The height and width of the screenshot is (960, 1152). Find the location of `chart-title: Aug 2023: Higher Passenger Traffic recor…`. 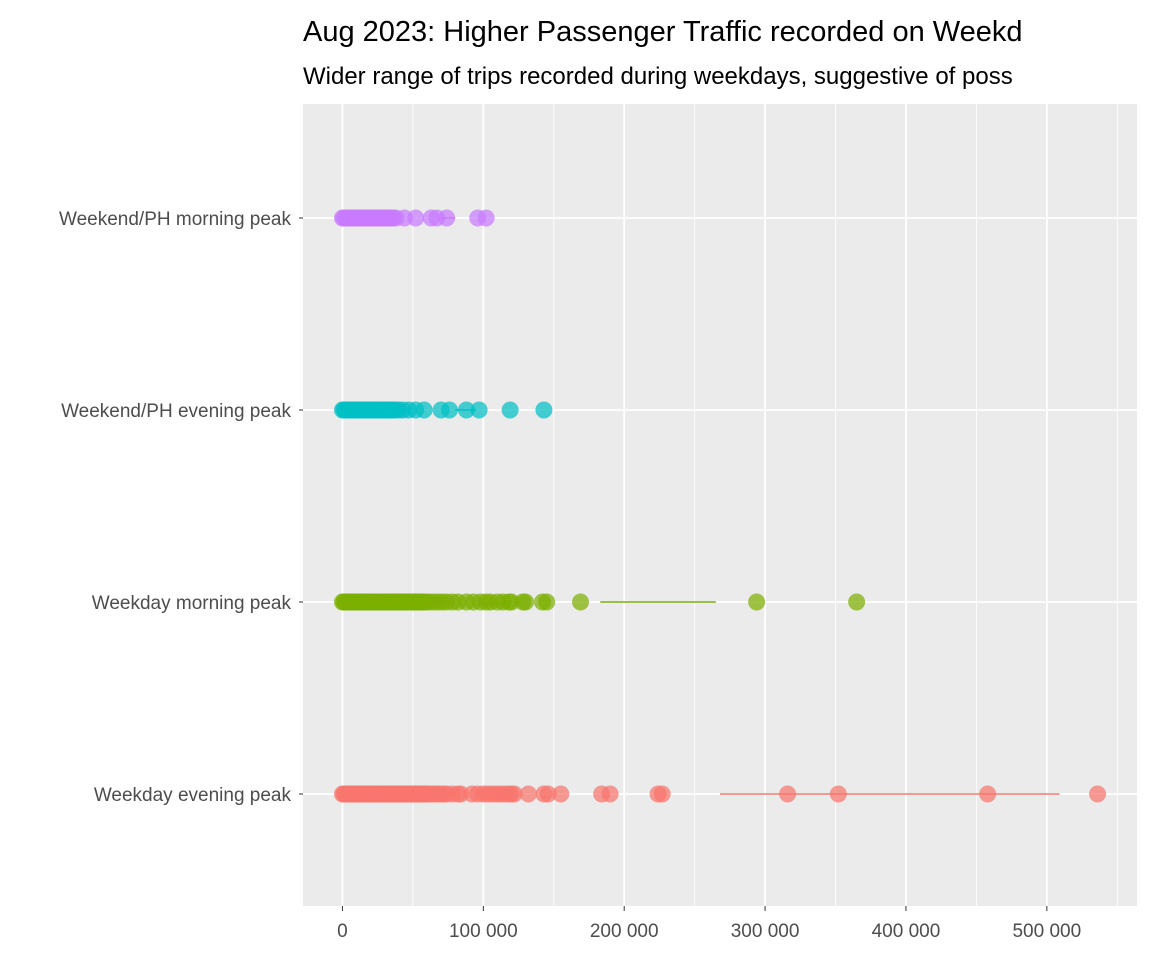

chart-title: Aug 2023: Higher Passenger Traffic recor… is located at coordinates (663, 32).